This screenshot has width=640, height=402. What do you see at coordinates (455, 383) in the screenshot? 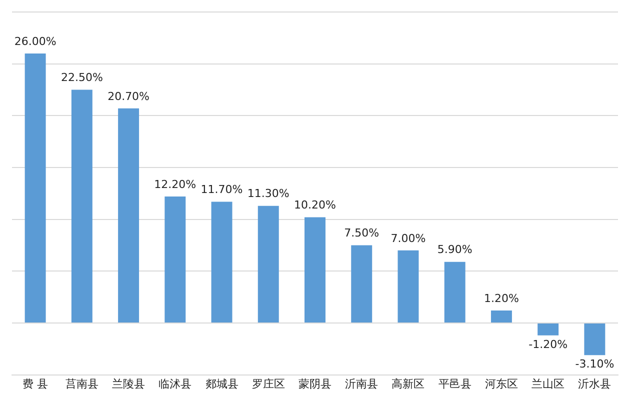
I see `x-tick-label: 平邑县` at bounding box center [455, 383].